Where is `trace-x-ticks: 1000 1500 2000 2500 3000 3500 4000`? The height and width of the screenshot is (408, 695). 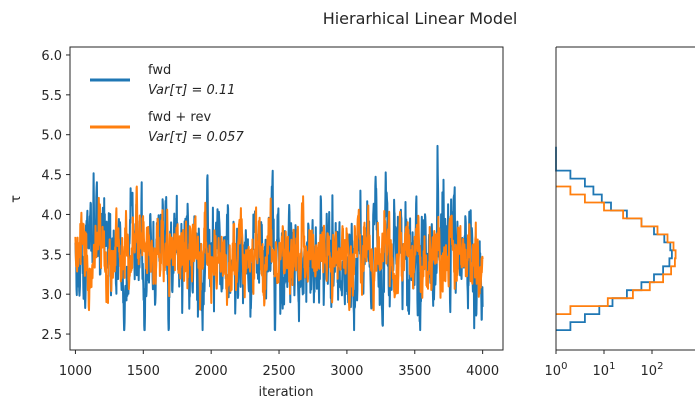
trace-x-ticks: 1000 1500 2000 2500 3000 3500 4000 is located at coordinates (279, 364).